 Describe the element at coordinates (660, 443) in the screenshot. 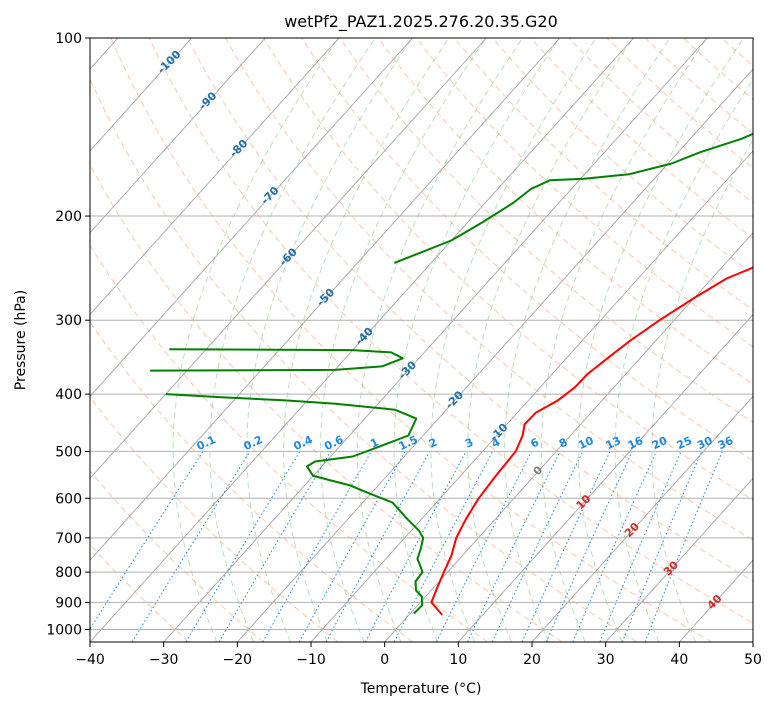

I see `mixing-ratio-label: 20` at that location.